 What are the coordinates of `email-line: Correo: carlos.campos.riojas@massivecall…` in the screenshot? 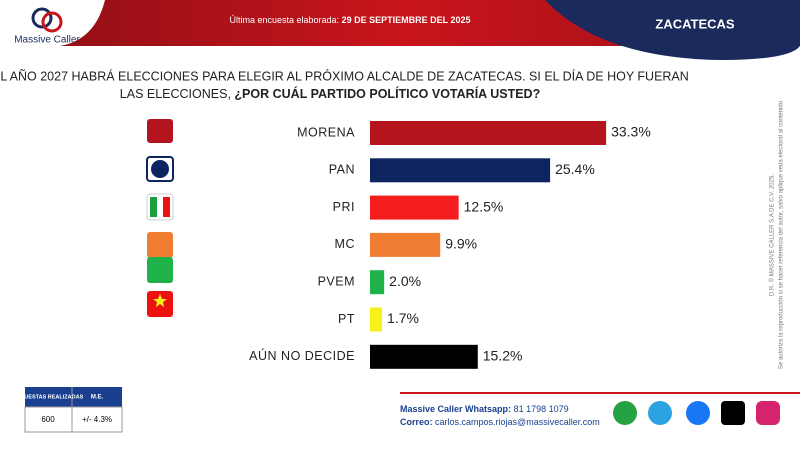 It's located at (500, 422).